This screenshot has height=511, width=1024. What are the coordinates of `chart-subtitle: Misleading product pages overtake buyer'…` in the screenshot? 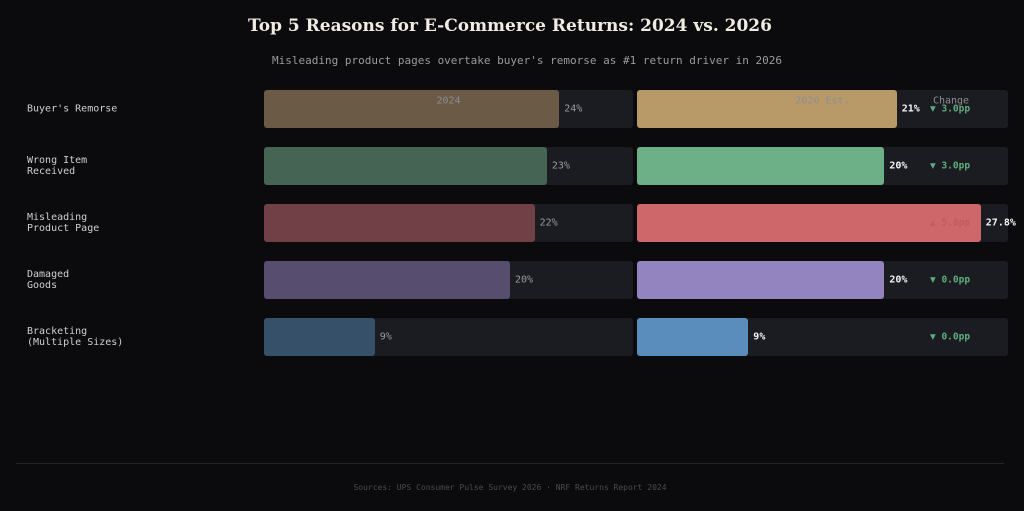 It's located at (527, 60).